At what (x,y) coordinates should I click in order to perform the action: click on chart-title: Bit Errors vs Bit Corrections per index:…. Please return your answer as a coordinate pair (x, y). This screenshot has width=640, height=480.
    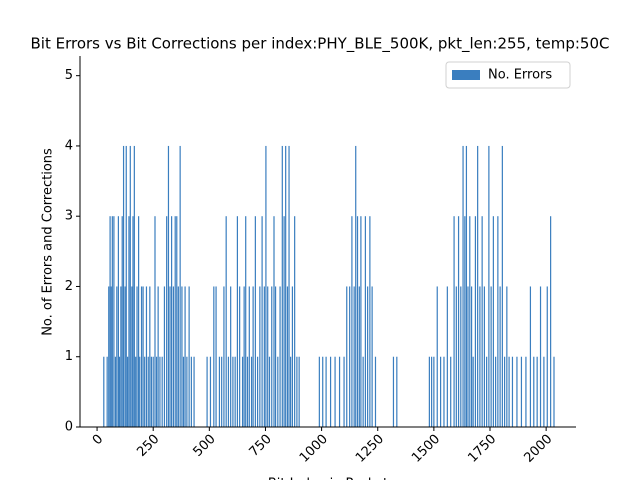
    Looking at the image, I should click on (320, 44).